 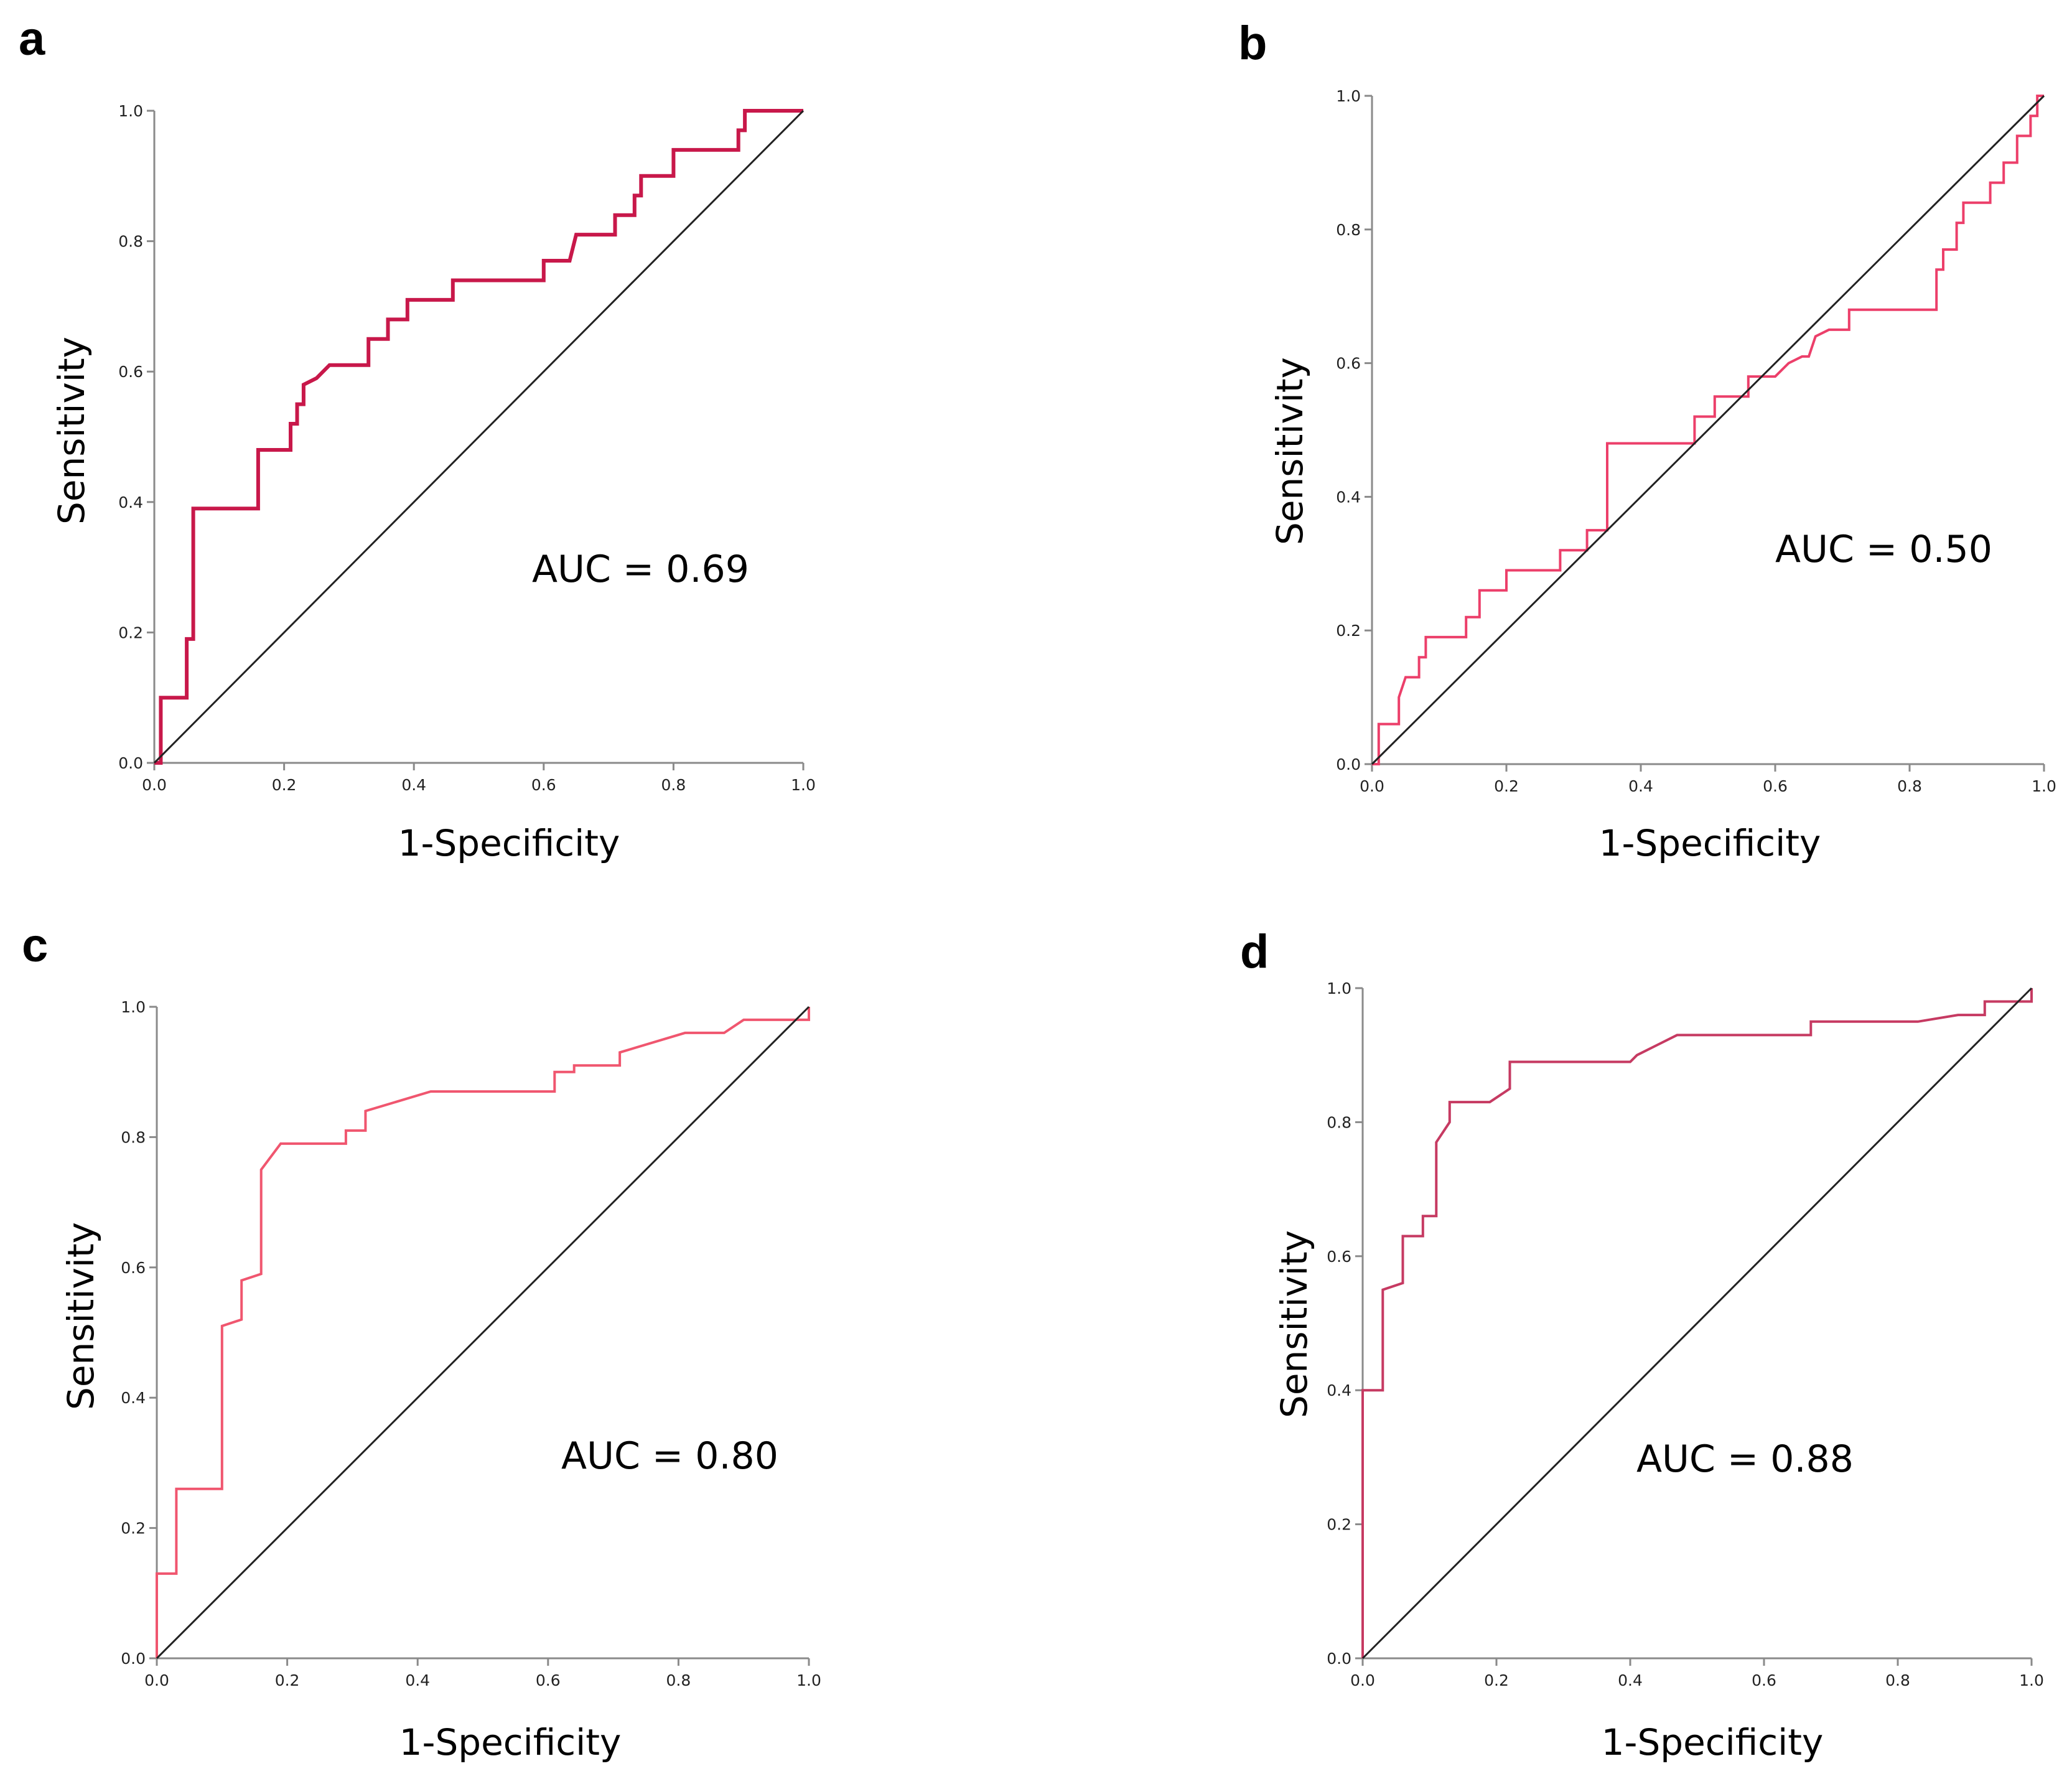 I want to click on auc-annotation: AUC = 0.88, so click(x=1745, y=1459).